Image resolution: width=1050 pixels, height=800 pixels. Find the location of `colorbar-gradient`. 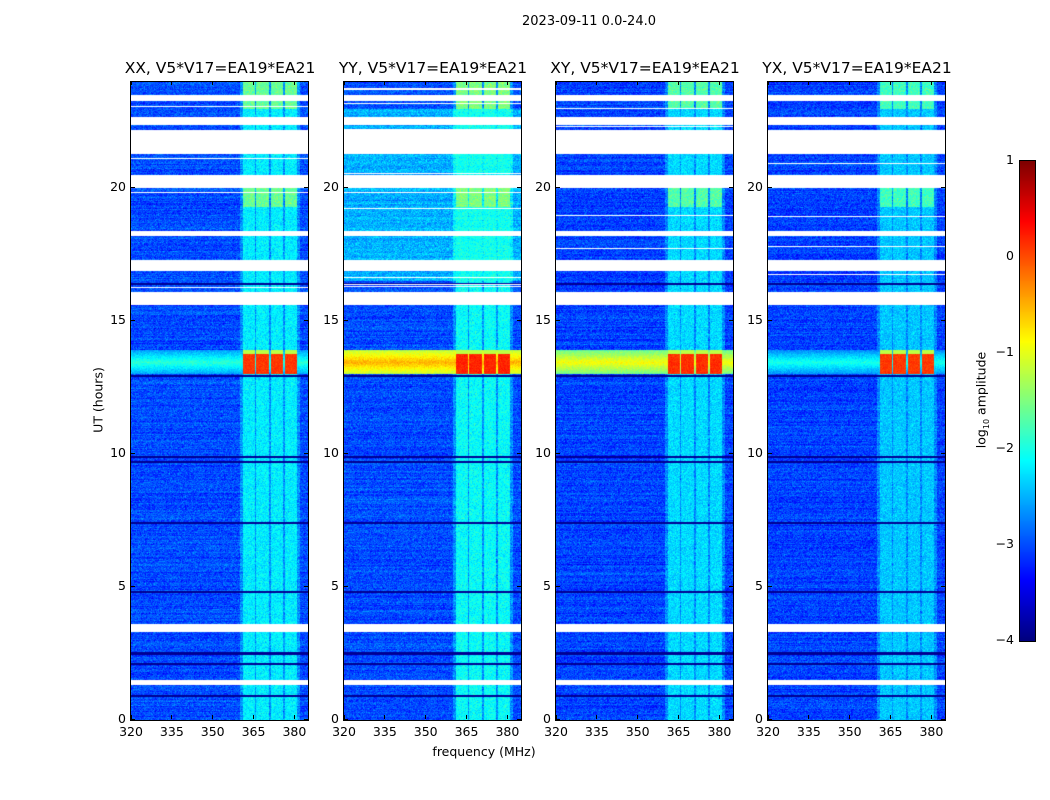

colorbar-gradient is located at coordinates (1027, 401).